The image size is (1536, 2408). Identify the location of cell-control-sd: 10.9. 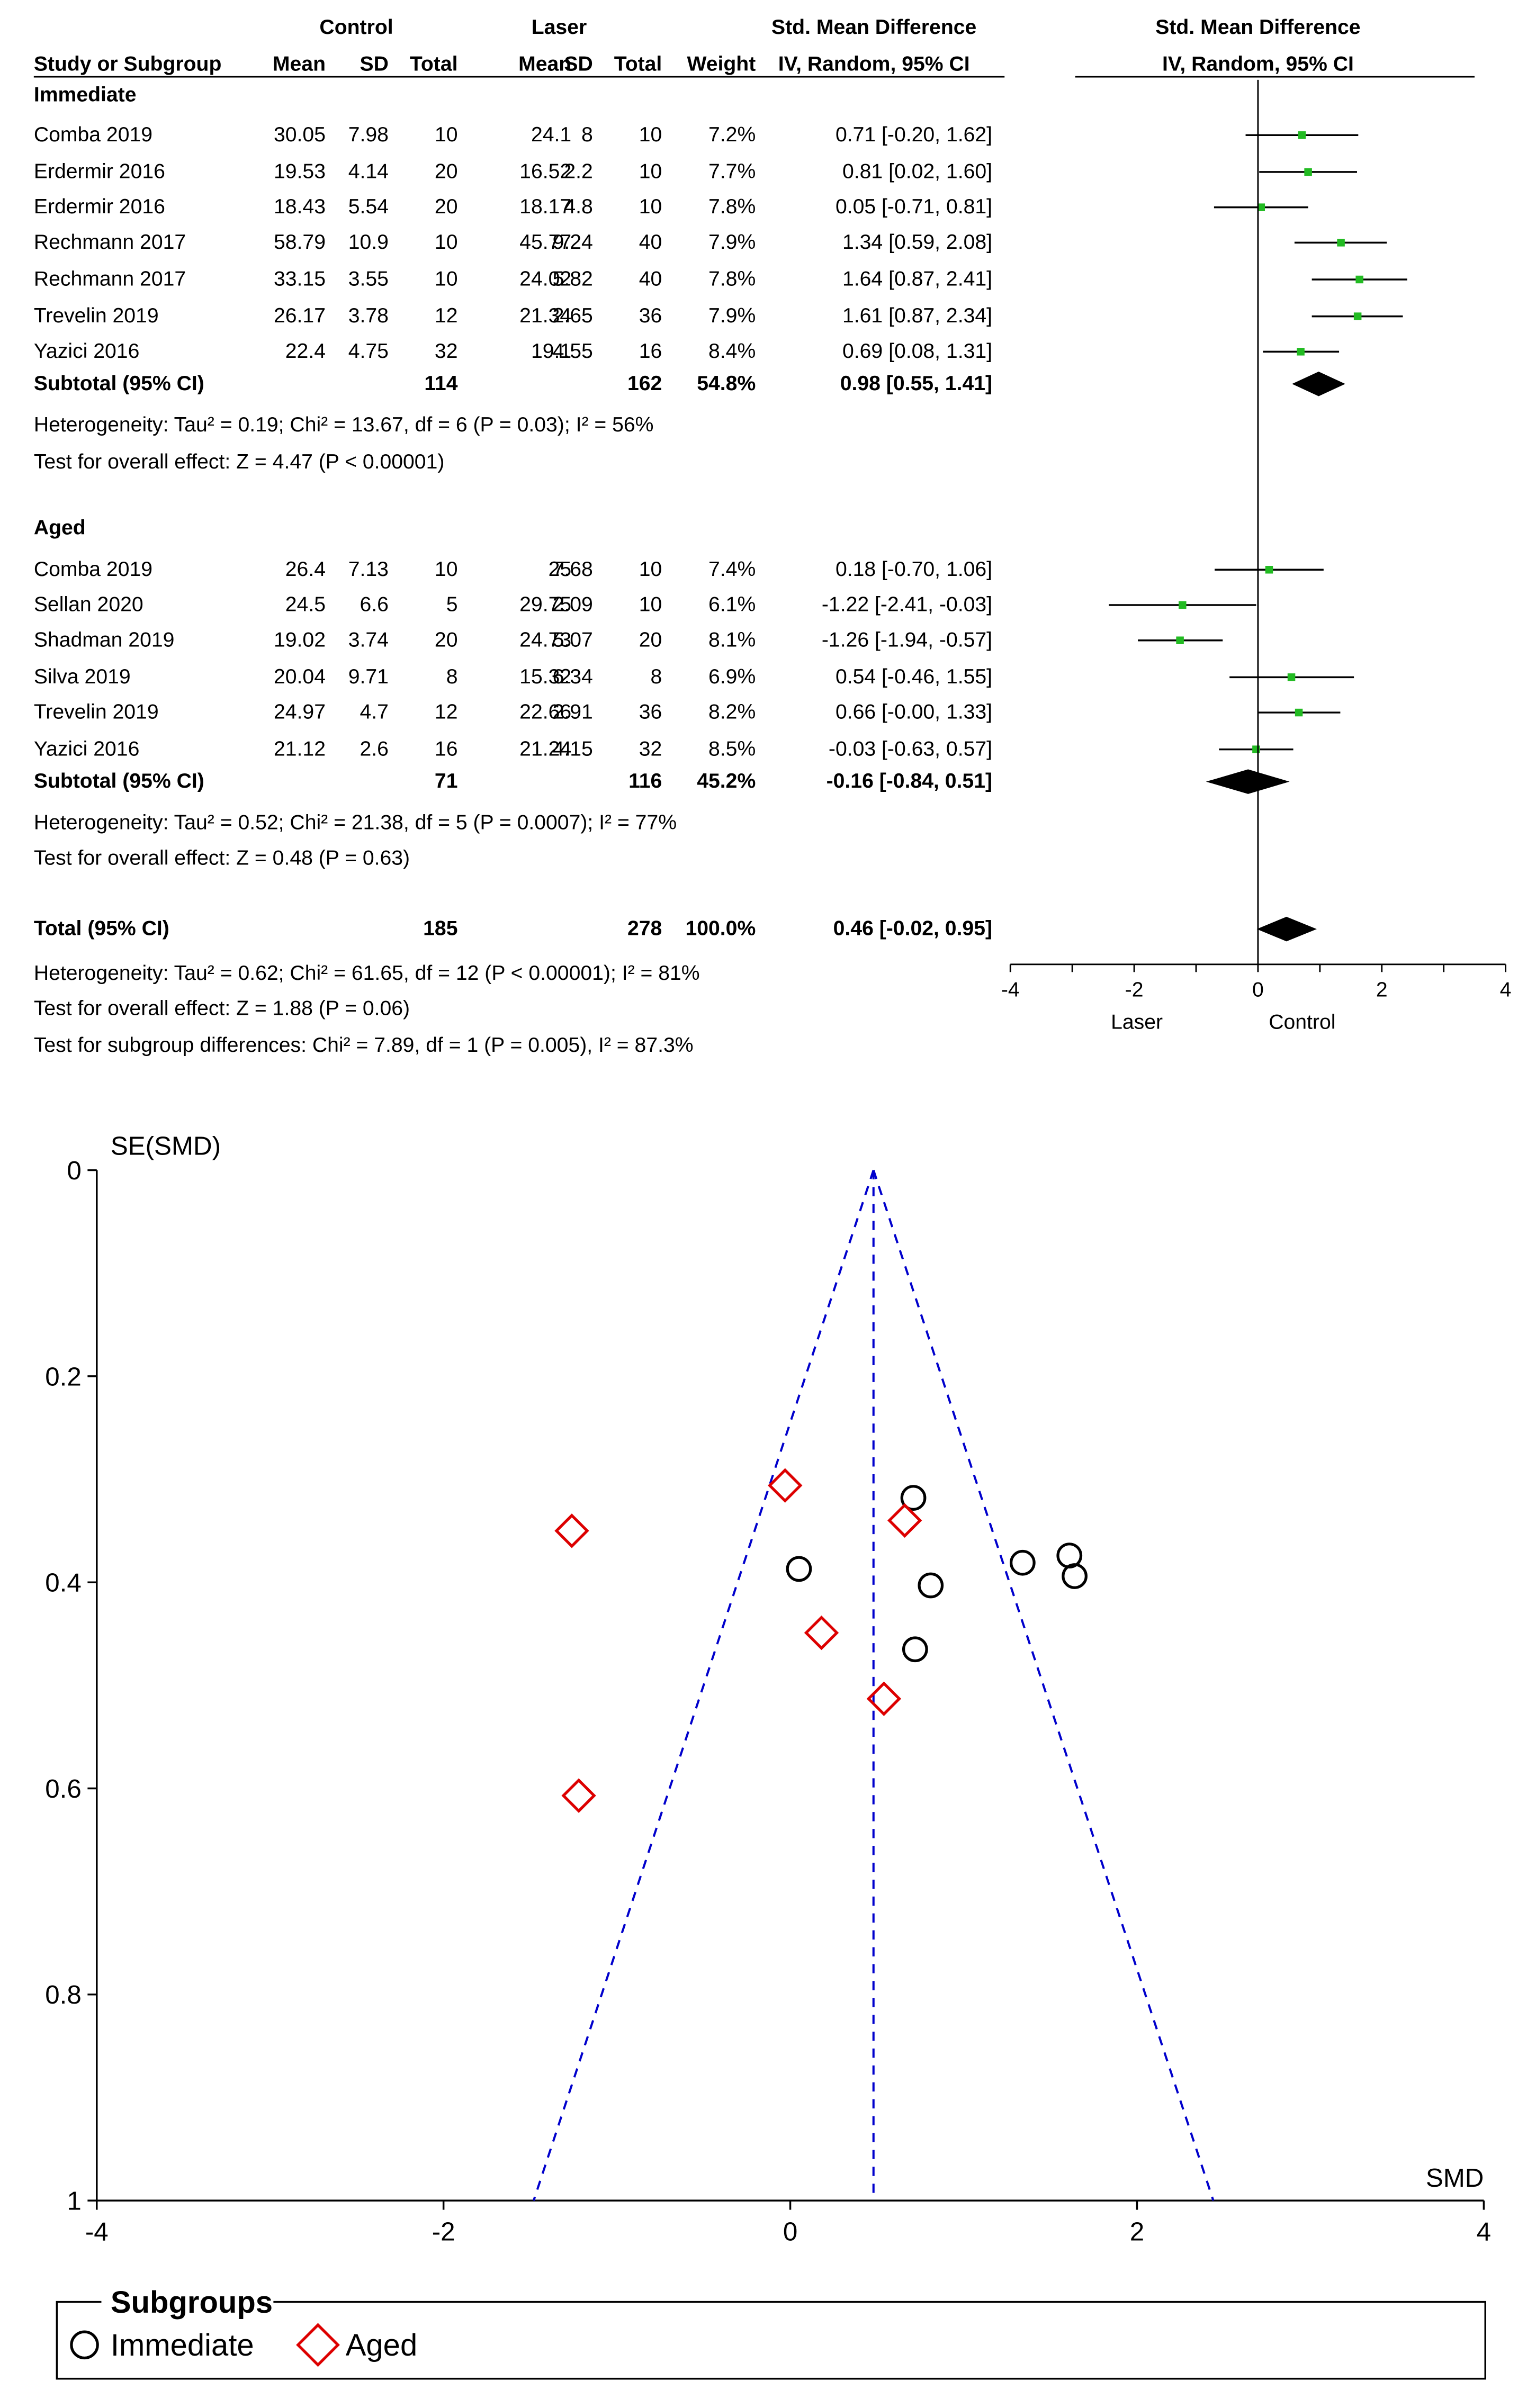
(368, 242).